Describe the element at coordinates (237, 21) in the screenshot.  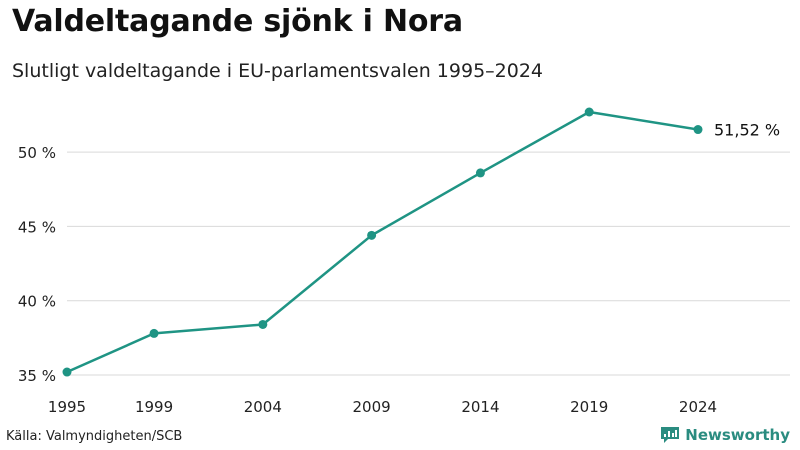
I see `chart-title: Valdeltagande sjönk i Nora` at that location.